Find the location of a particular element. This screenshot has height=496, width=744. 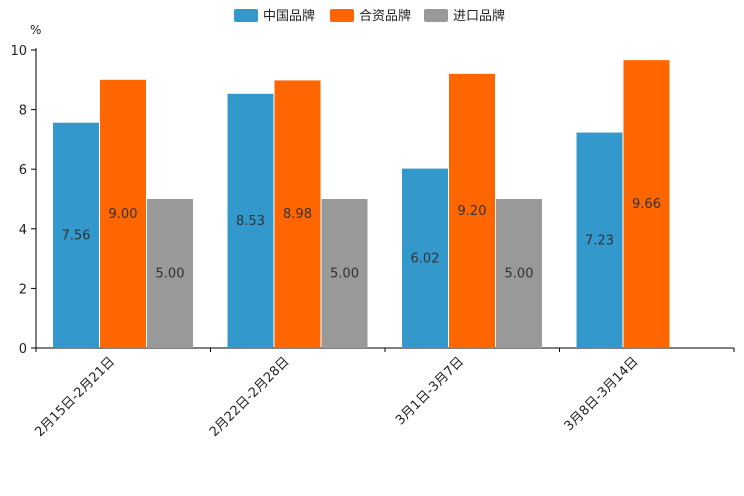

data-label: 7.23 is located at coordinates (599, 240).